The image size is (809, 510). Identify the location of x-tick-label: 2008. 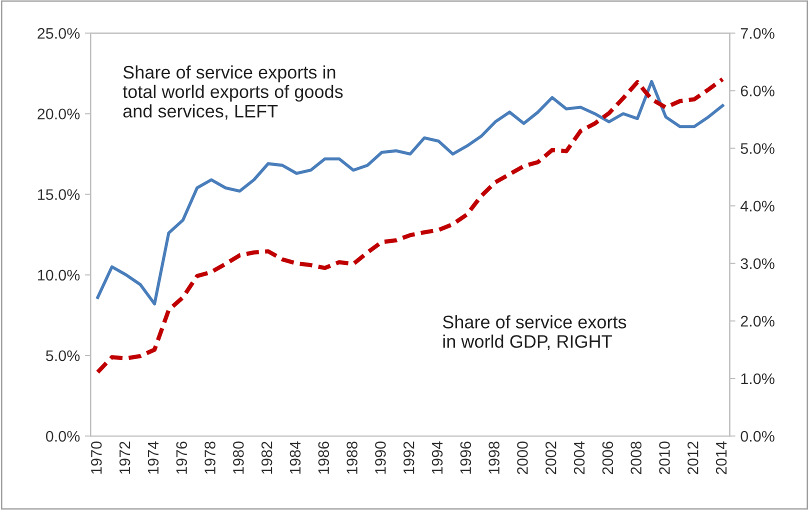
(636, 458).